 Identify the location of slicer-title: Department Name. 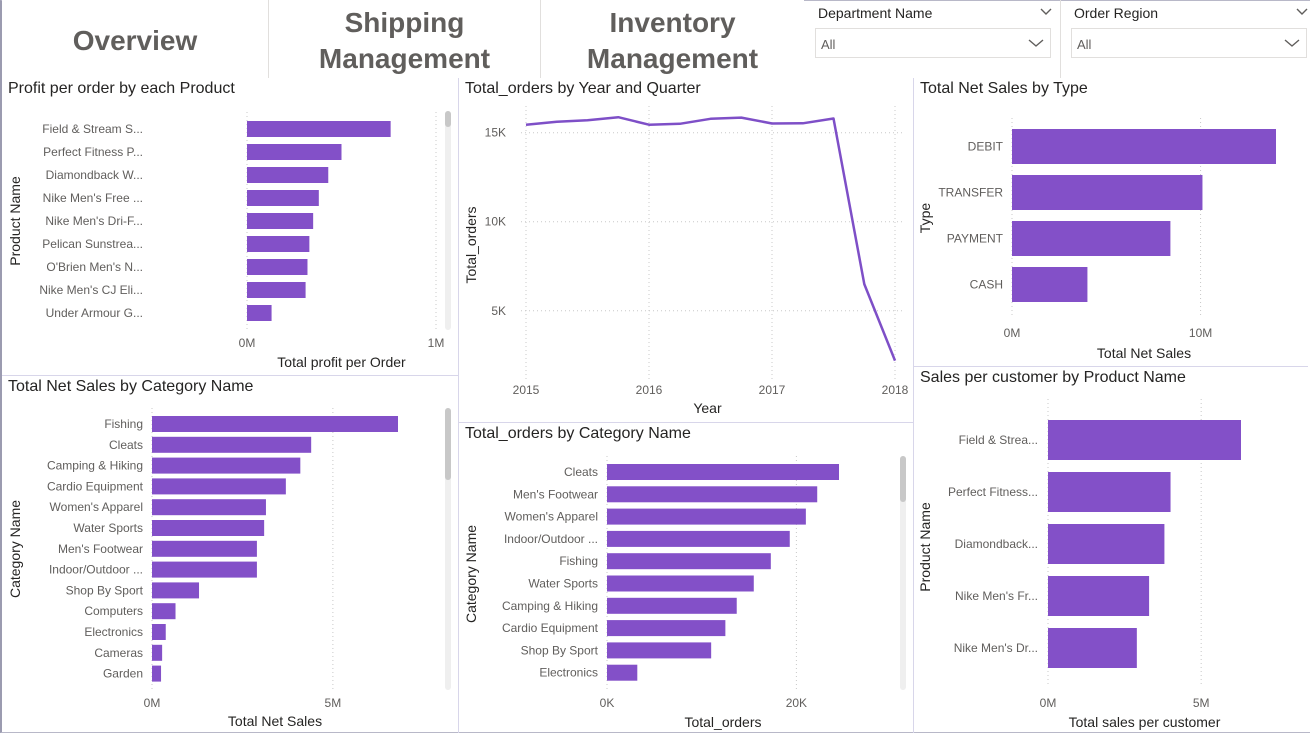
(875, 13).